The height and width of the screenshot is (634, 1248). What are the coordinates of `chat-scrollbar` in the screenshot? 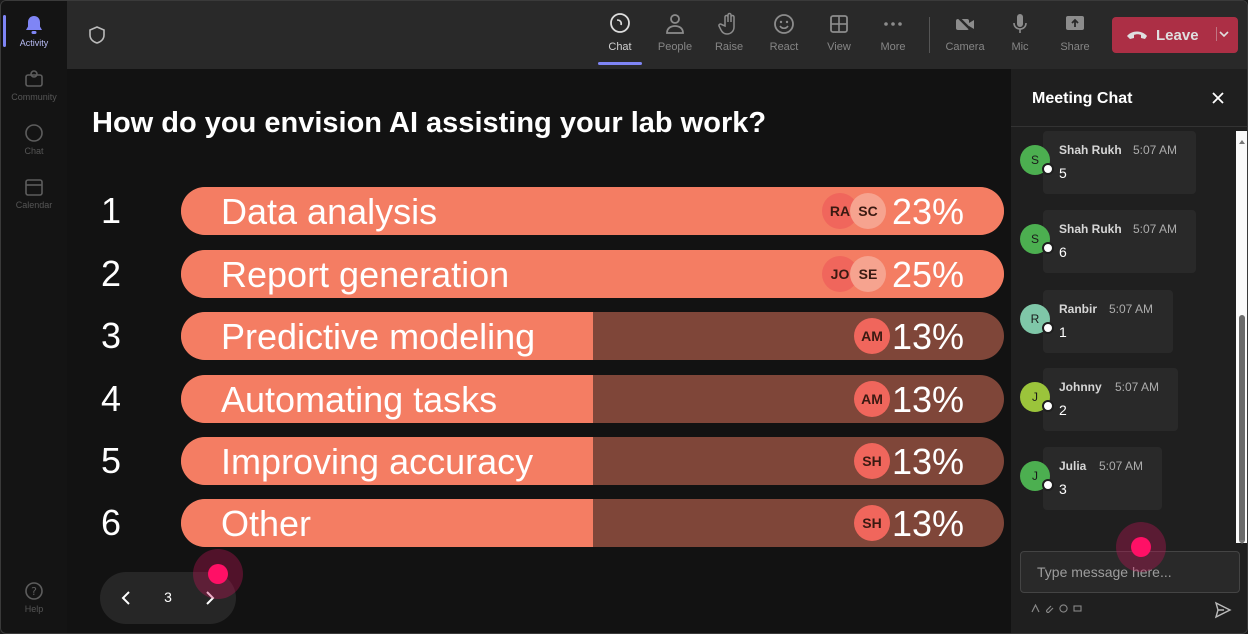 It's located at (1241, 337).